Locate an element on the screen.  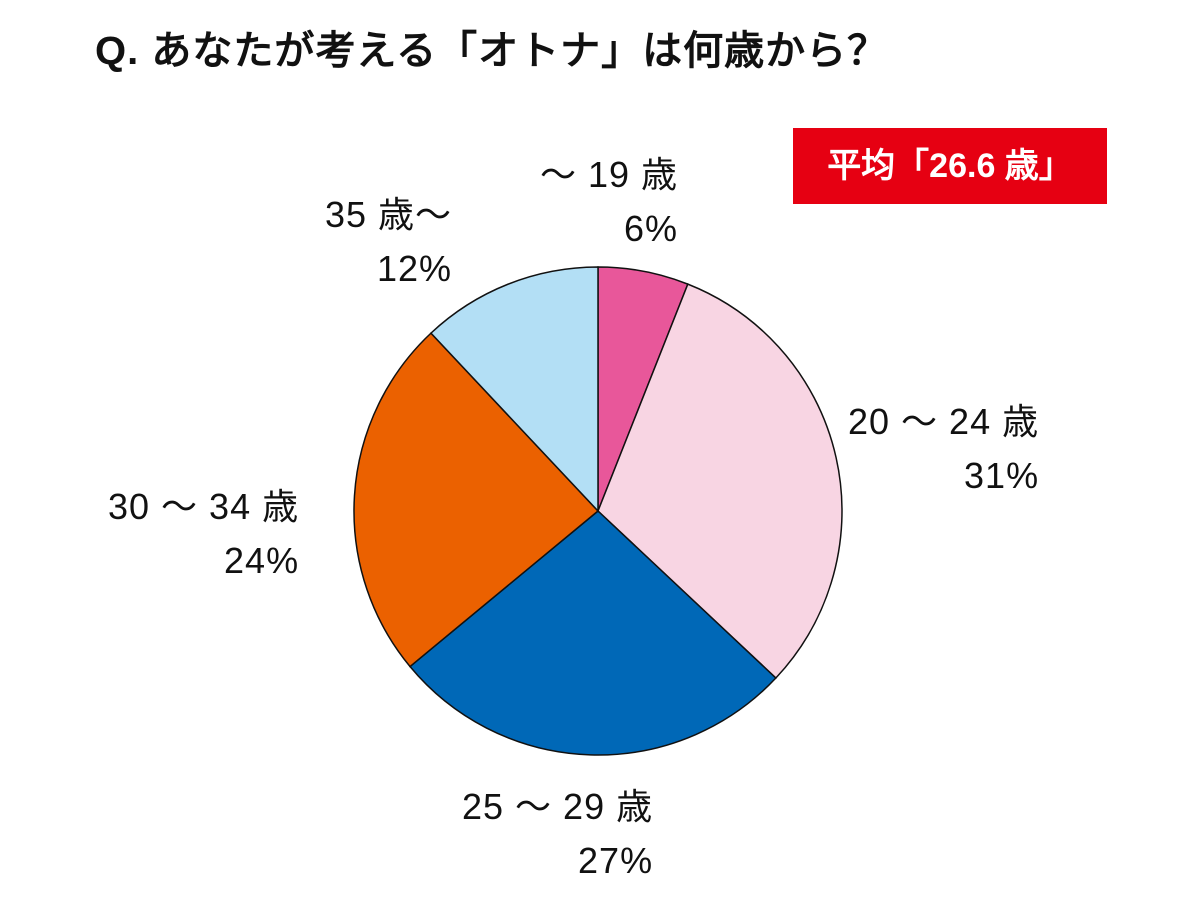
slice-label-percent: 12% is located at coordinates (414, 268).